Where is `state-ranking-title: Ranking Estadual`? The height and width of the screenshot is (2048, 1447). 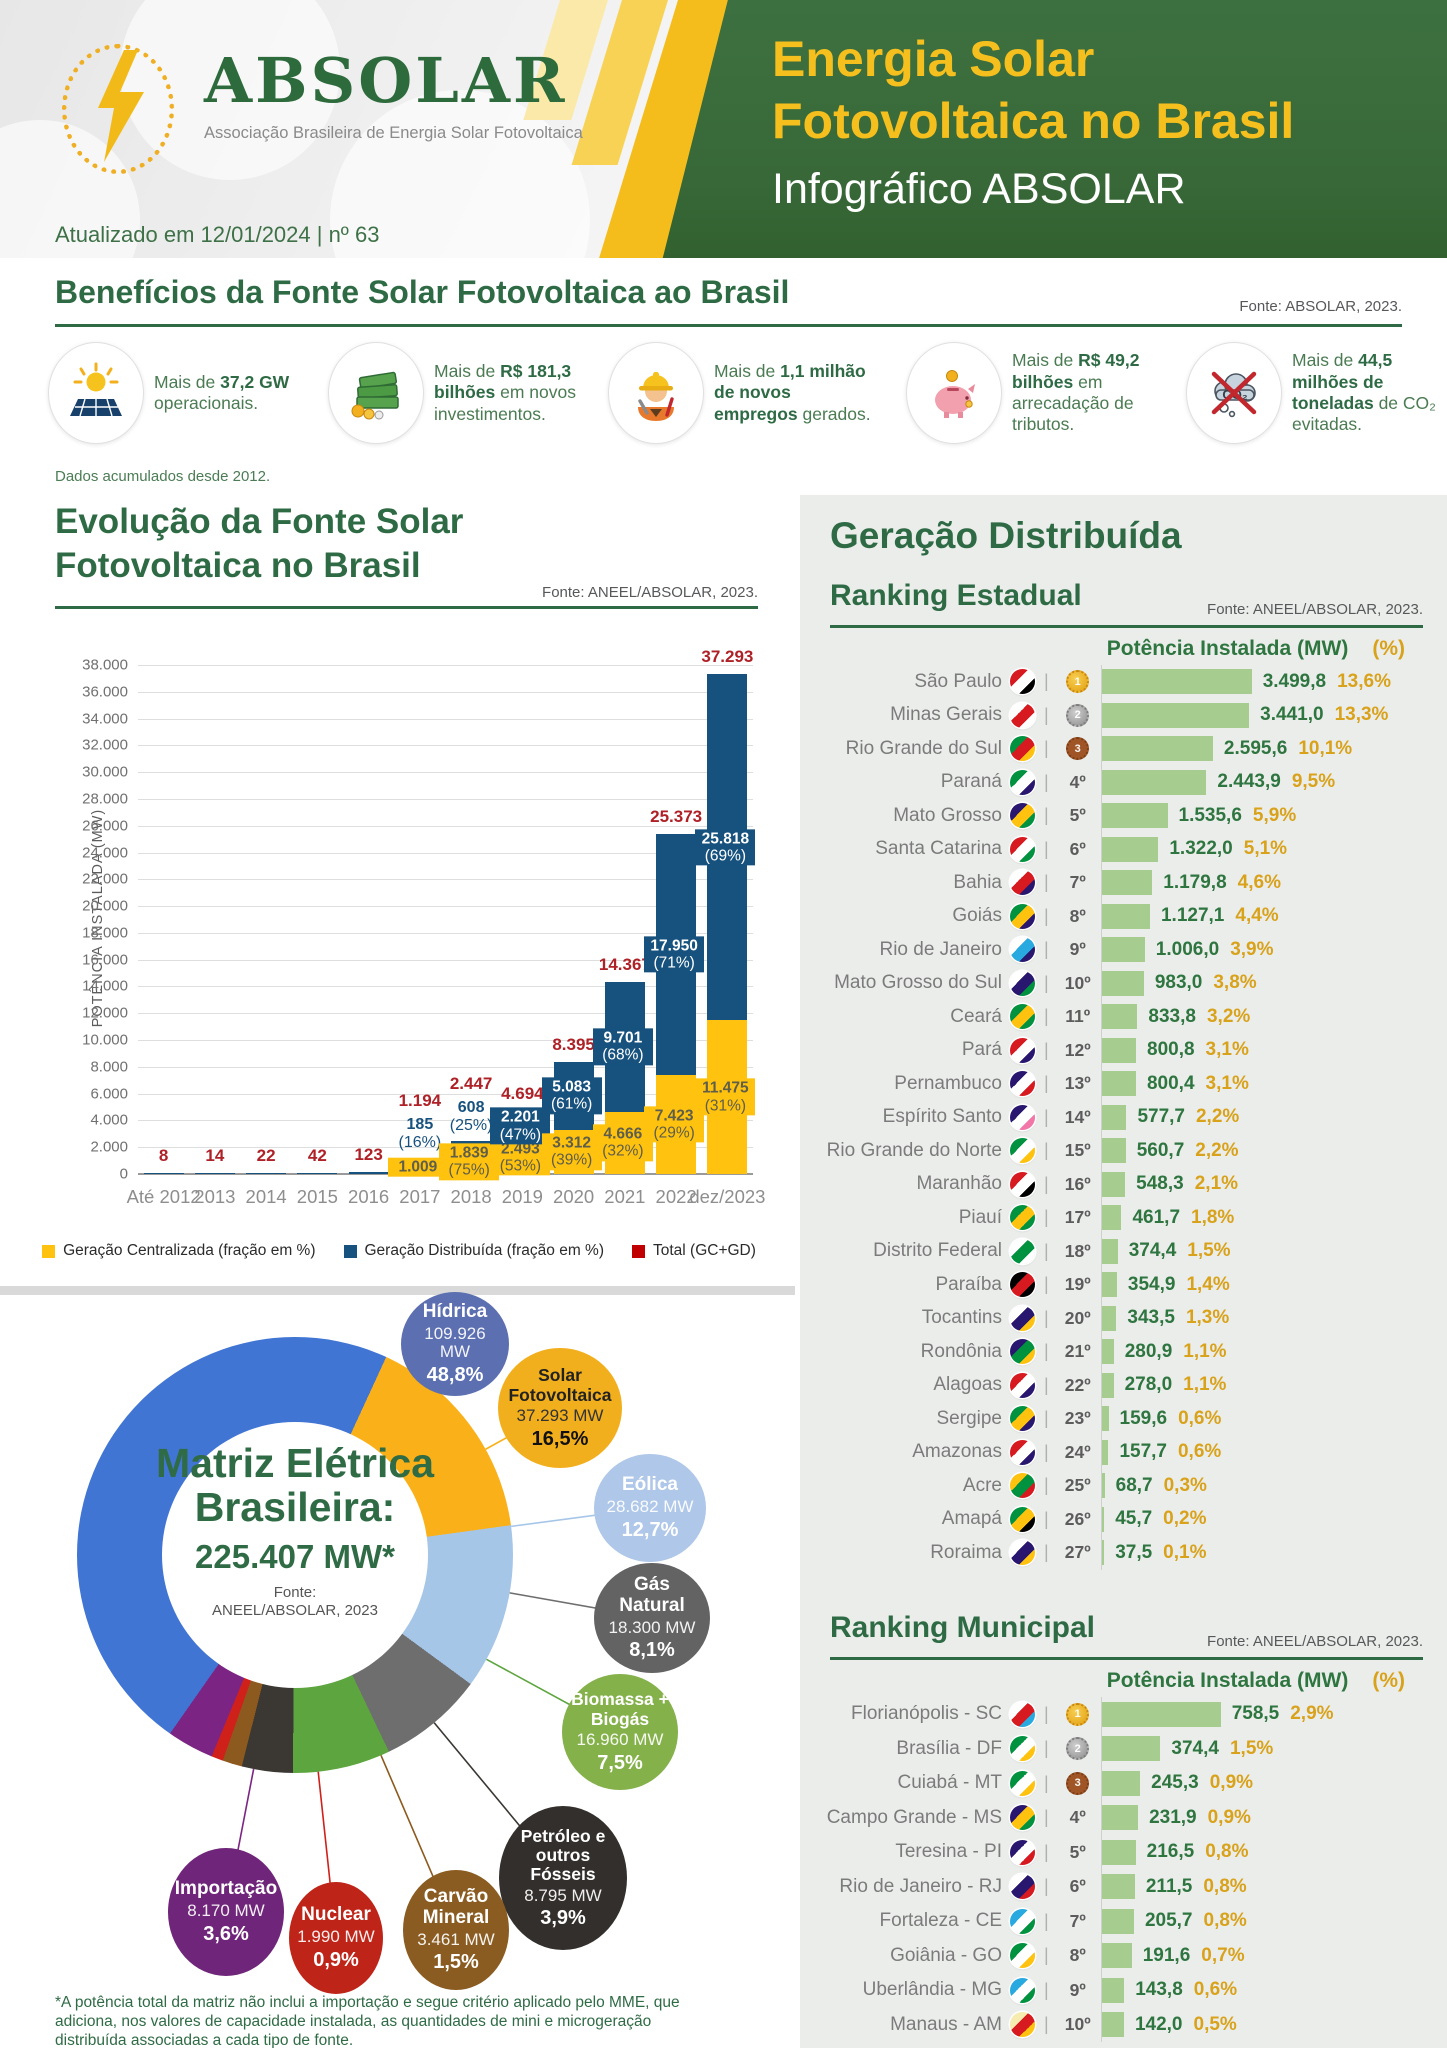 state-ranking-title: Ranking Estadual is located at coordinates (956, 595).